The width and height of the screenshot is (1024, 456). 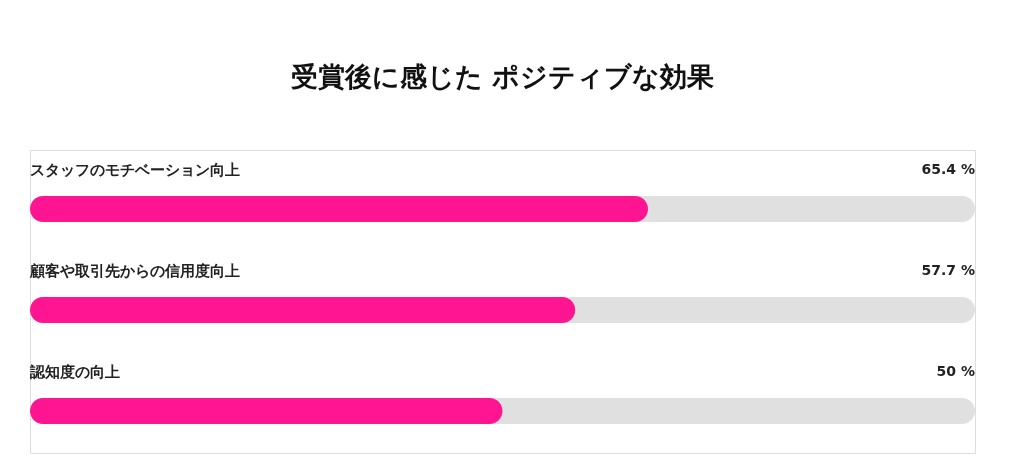 I want to click on y-tick-label: 認知度の向上, so click(x=74, y=372).